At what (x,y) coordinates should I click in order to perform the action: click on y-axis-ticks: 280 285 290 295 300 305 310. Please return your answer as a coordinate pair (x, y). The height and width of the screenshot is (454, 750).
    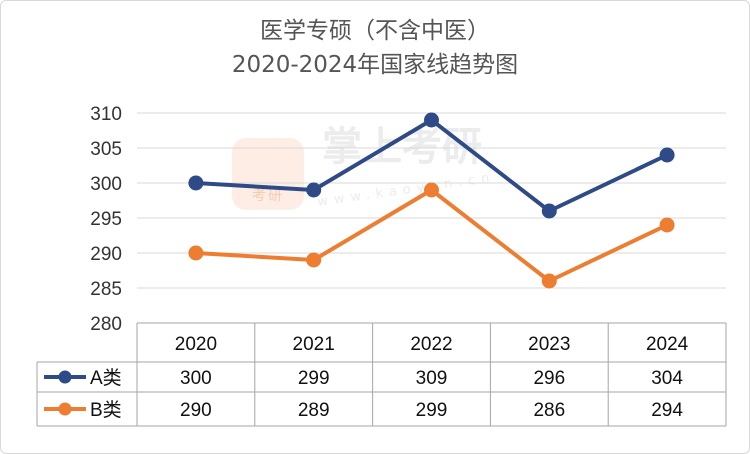
    Looking at the image, I should click on (106, 219).